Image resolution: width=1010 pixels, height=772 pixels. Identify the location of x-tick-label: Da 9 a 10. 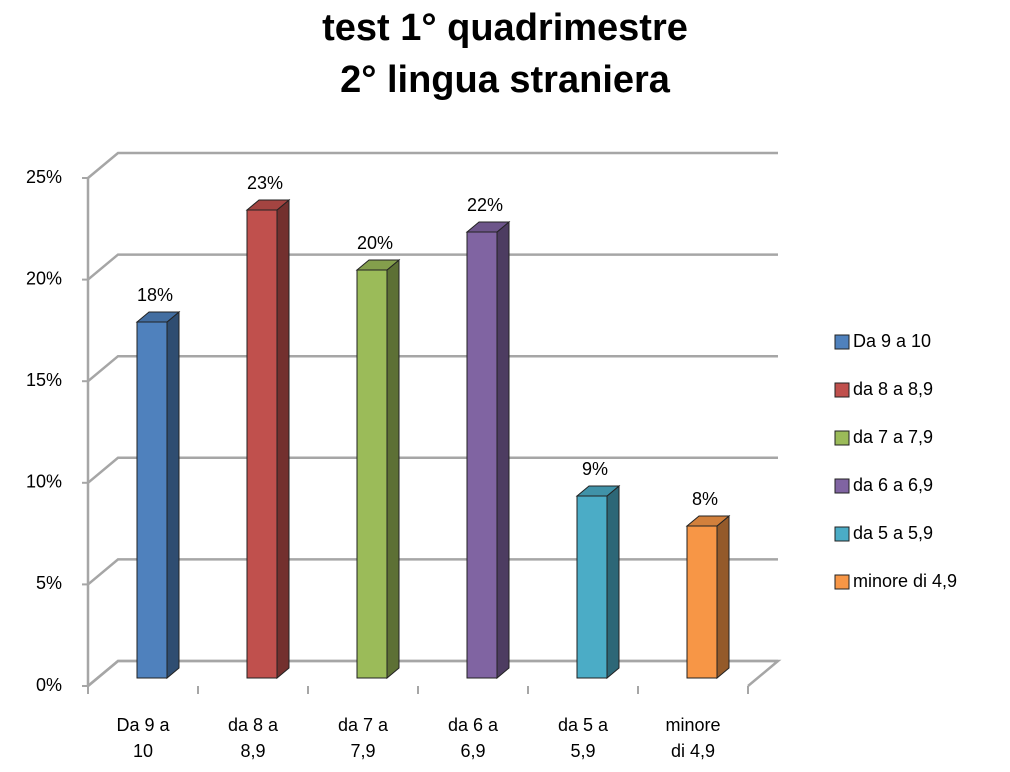
(143, 738).